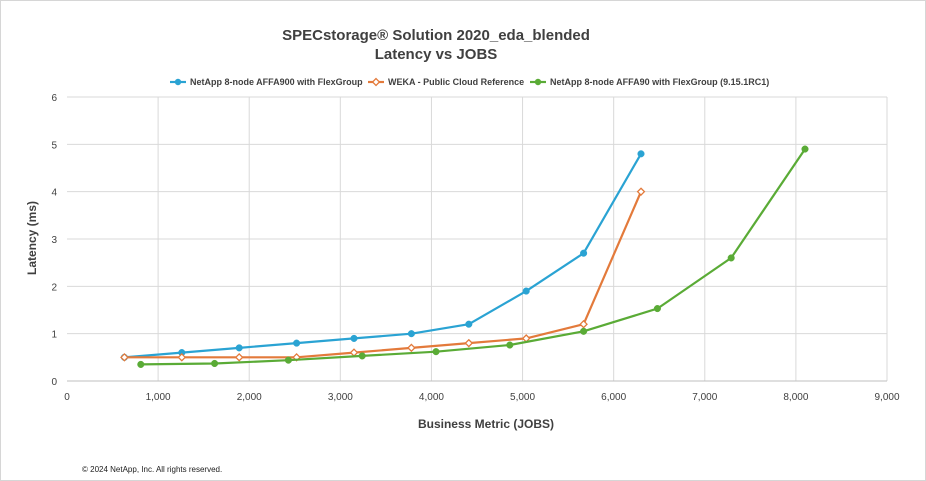 Image resolution: width=926 pixels, height=481 pixels. I want to click on x-tick-label: 1,000, so click(158, 397).